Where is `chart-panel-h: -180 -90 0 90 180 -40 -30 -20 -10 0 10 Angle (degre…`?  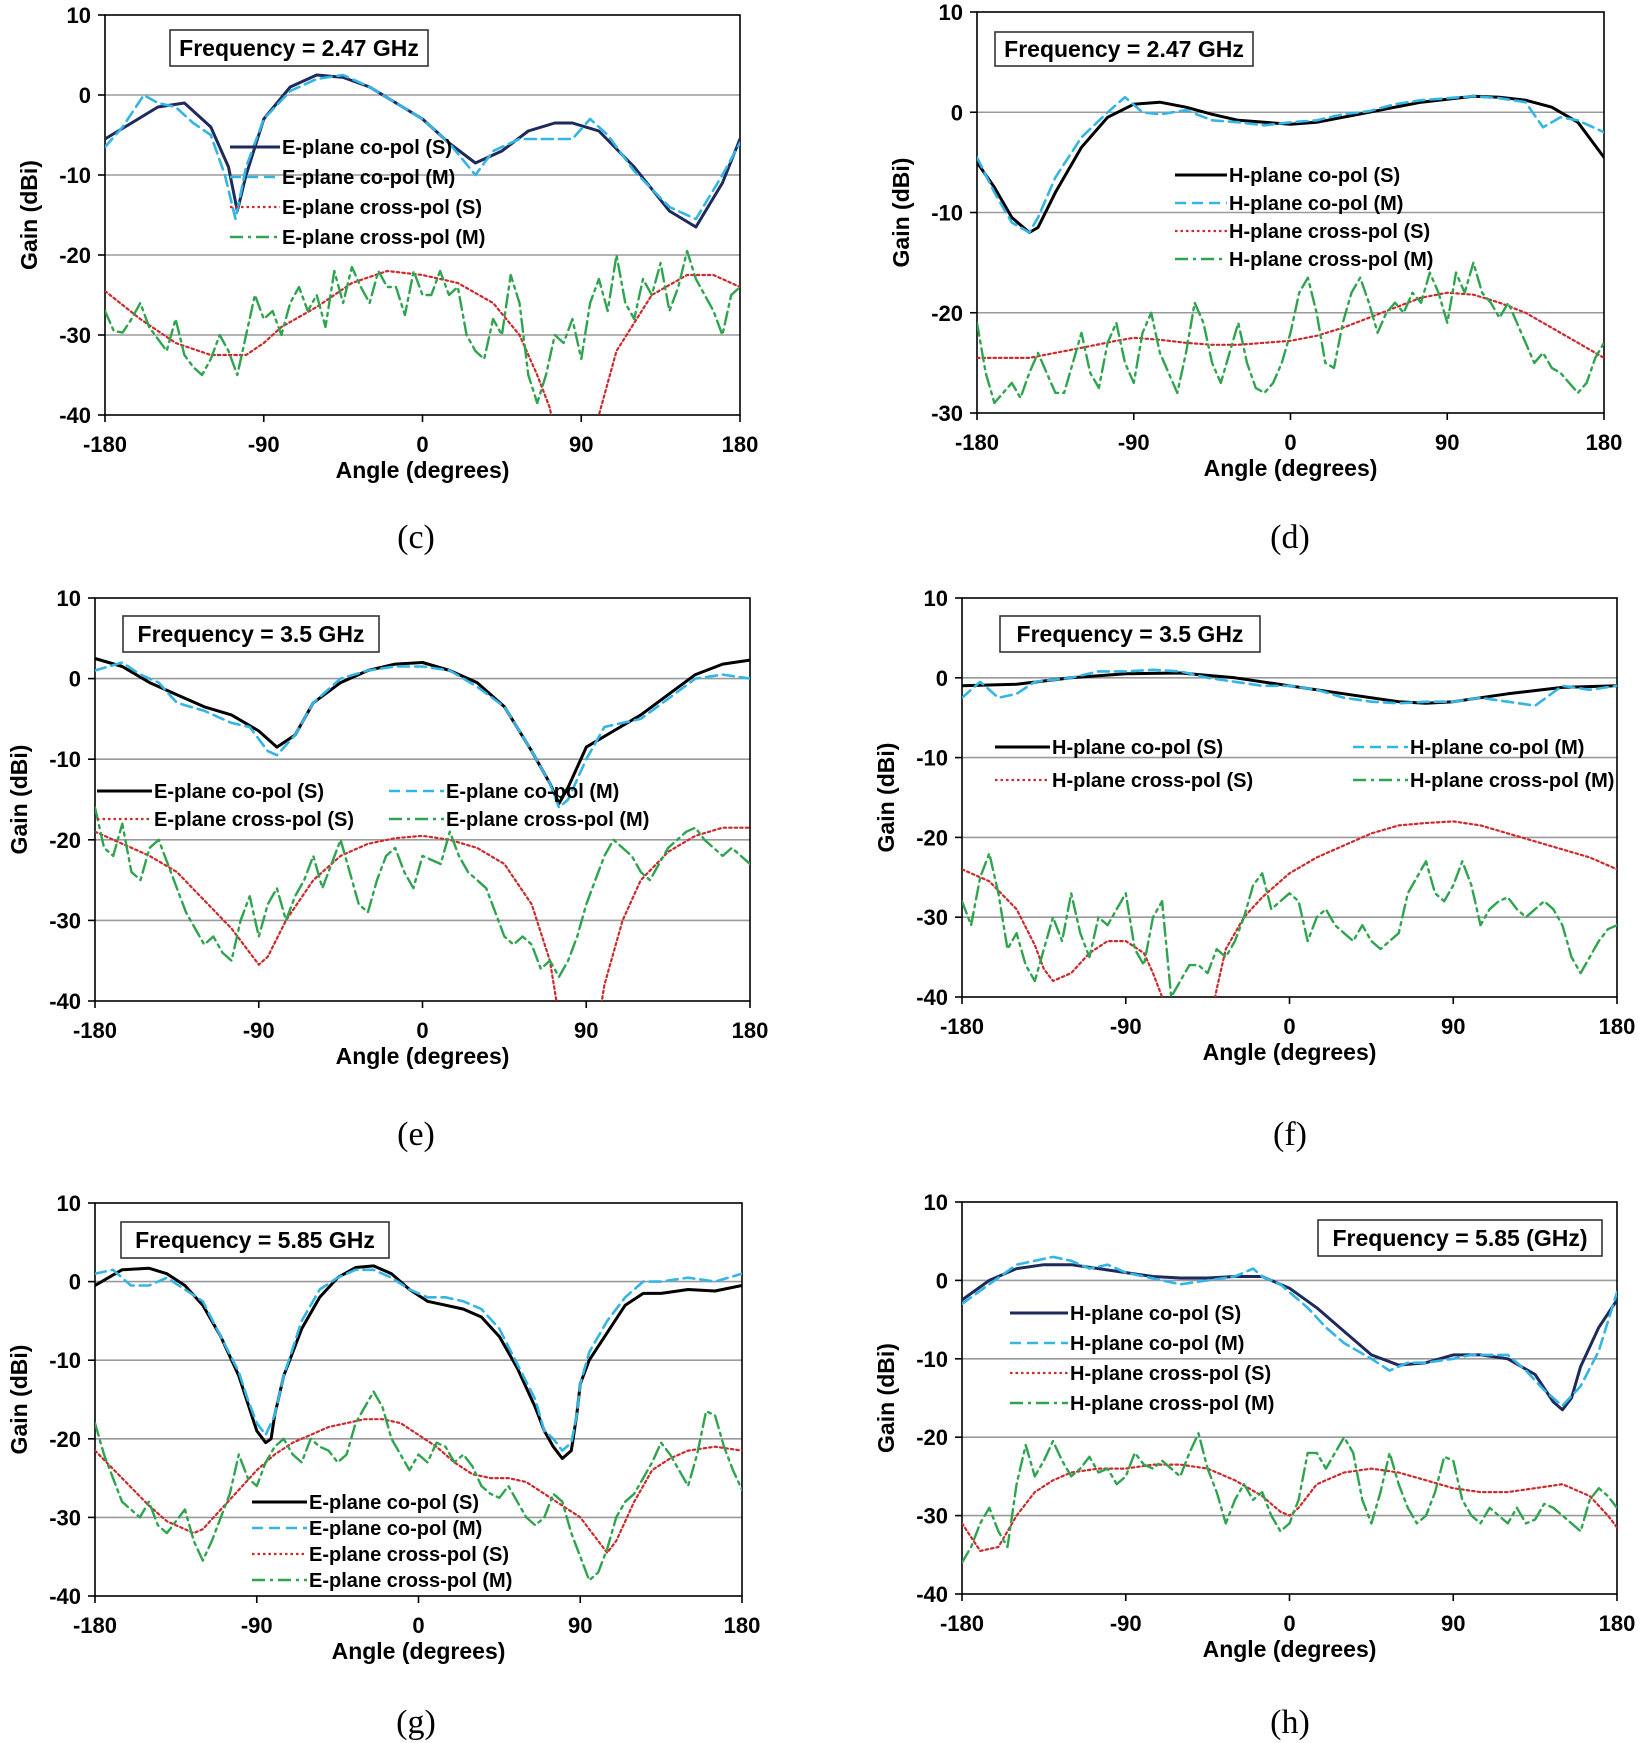
chart-panel-h: -180 -90 0 90 180 -40 -30 -20 -10 0 10 Angle (degre… is located at coordinates (1254, 1465).